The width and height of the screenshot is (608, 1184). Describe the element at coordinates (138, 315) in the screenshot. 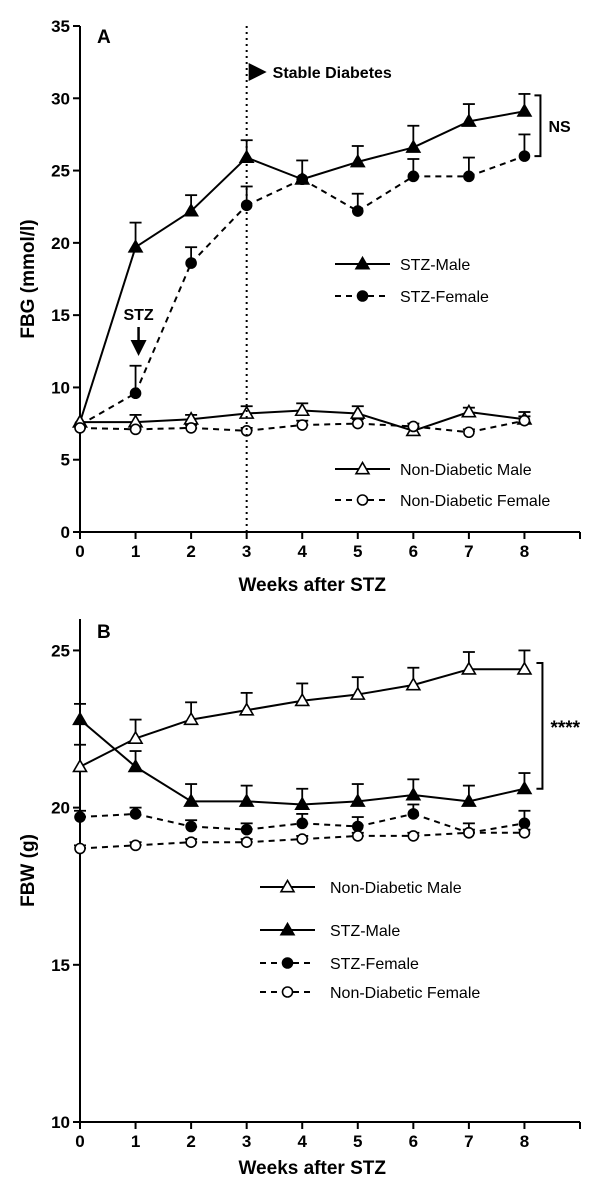

I see `stz-injection-label: STZ` at that location.